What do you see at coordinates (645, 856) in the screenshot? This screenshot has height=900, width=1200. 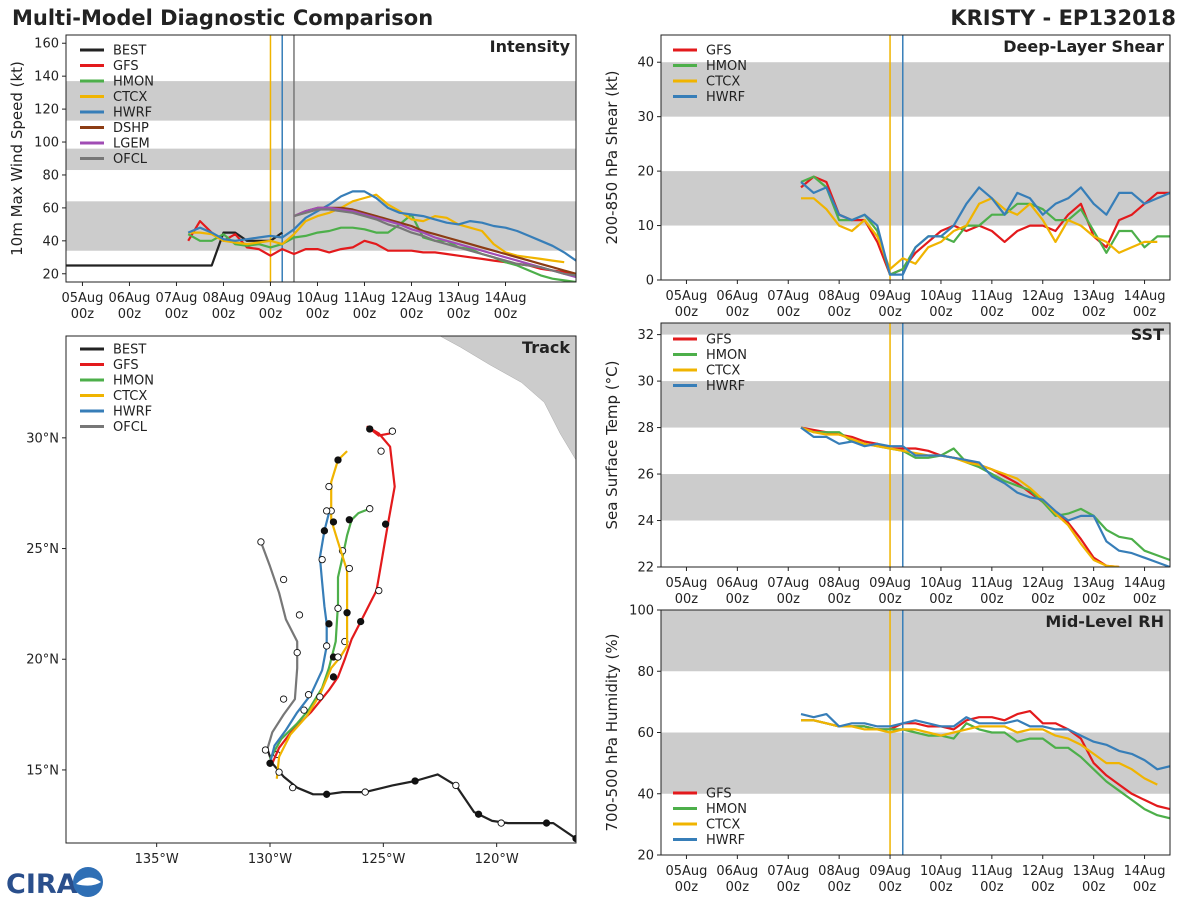 I see `rh-ytick-label: 20` at bounding box center [645, 856].